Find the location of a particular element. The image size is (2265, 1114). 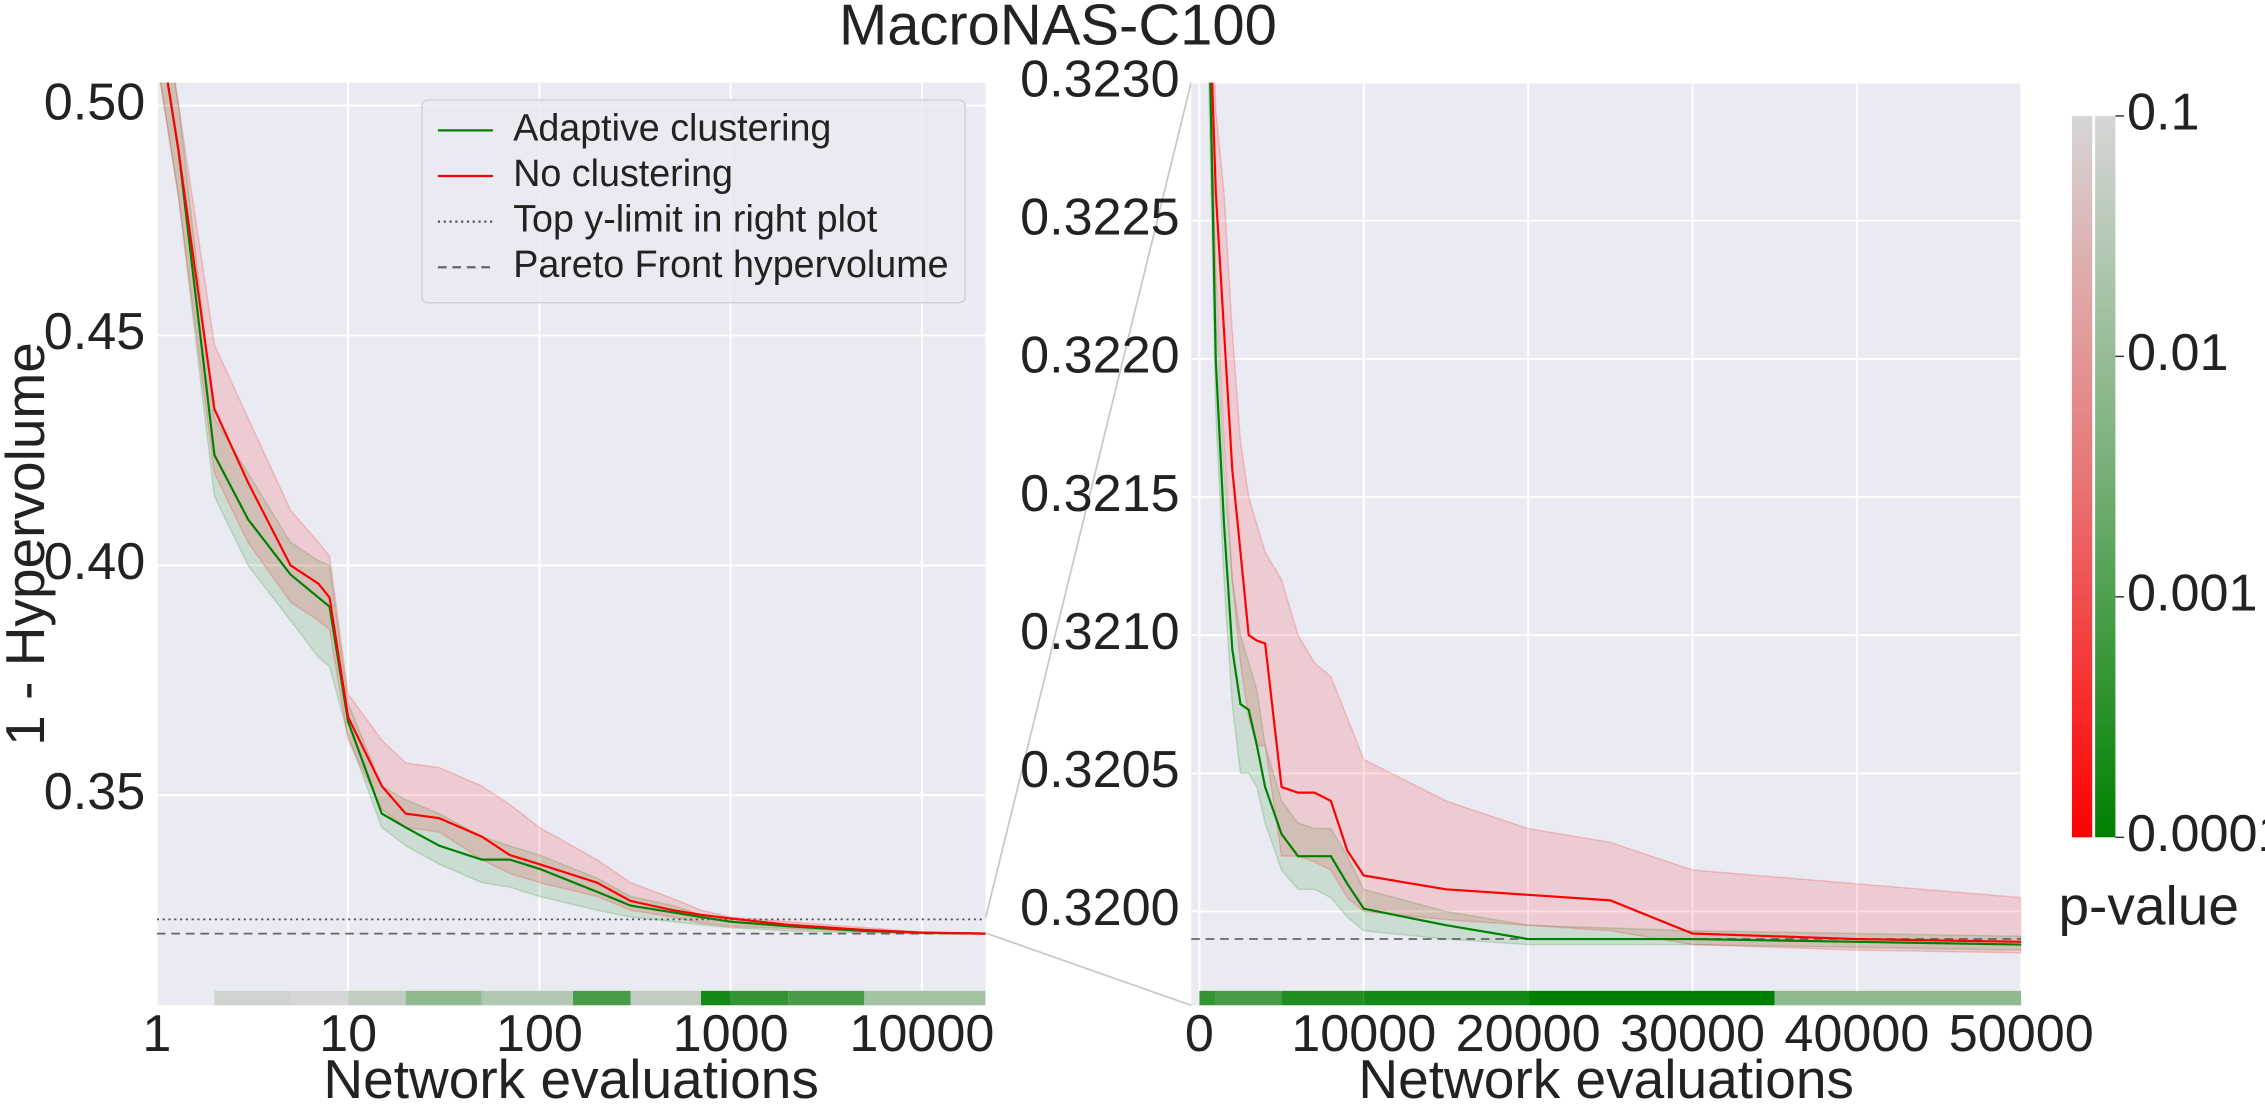

x-tick-label: 30000 is located at coordinates (1692, 1034).